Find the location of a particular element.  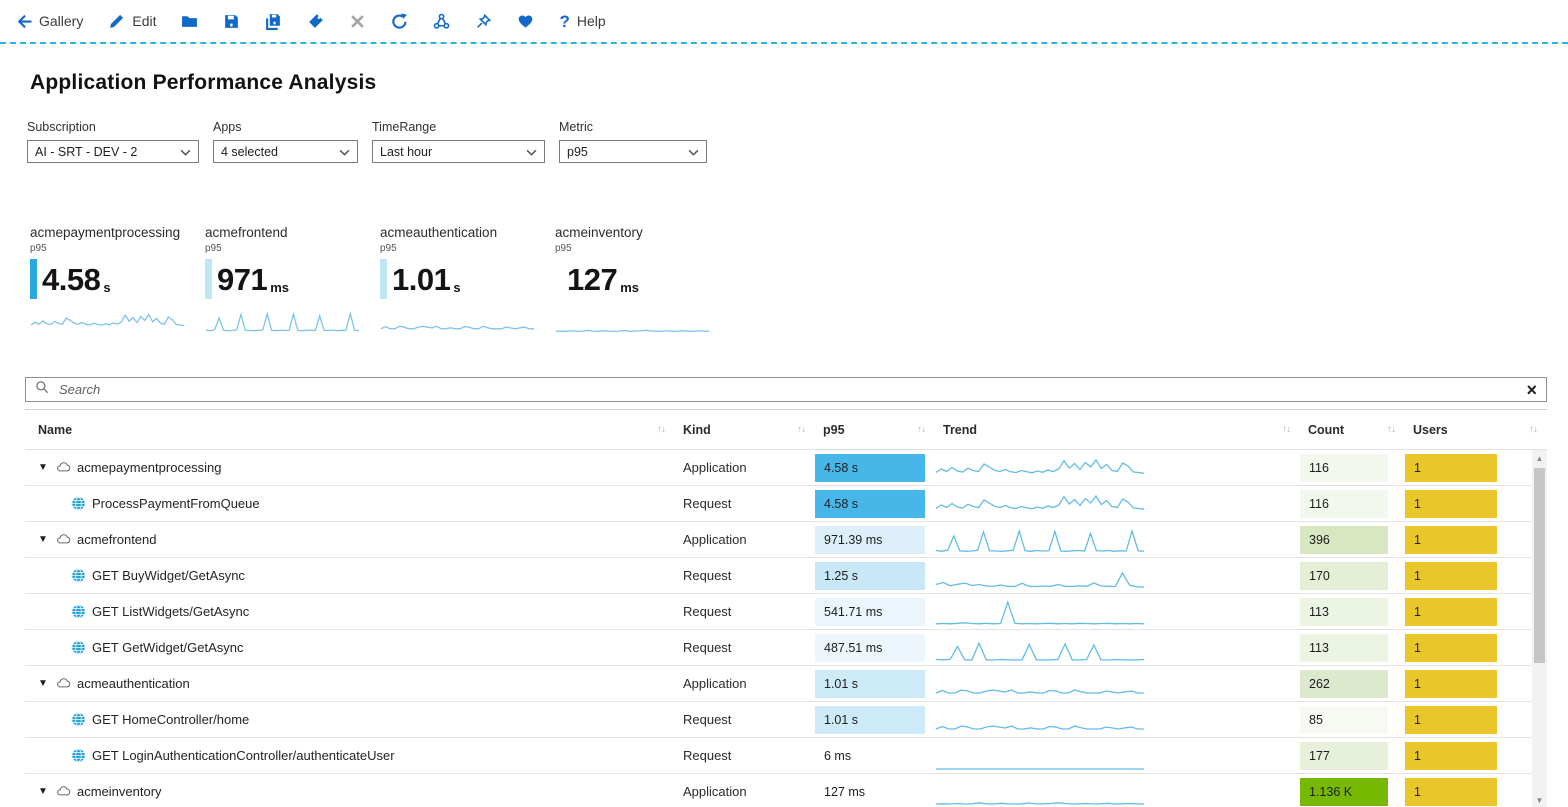

name-cell: ProcessPaymentFromQueue is located at coordinates (350, 503).